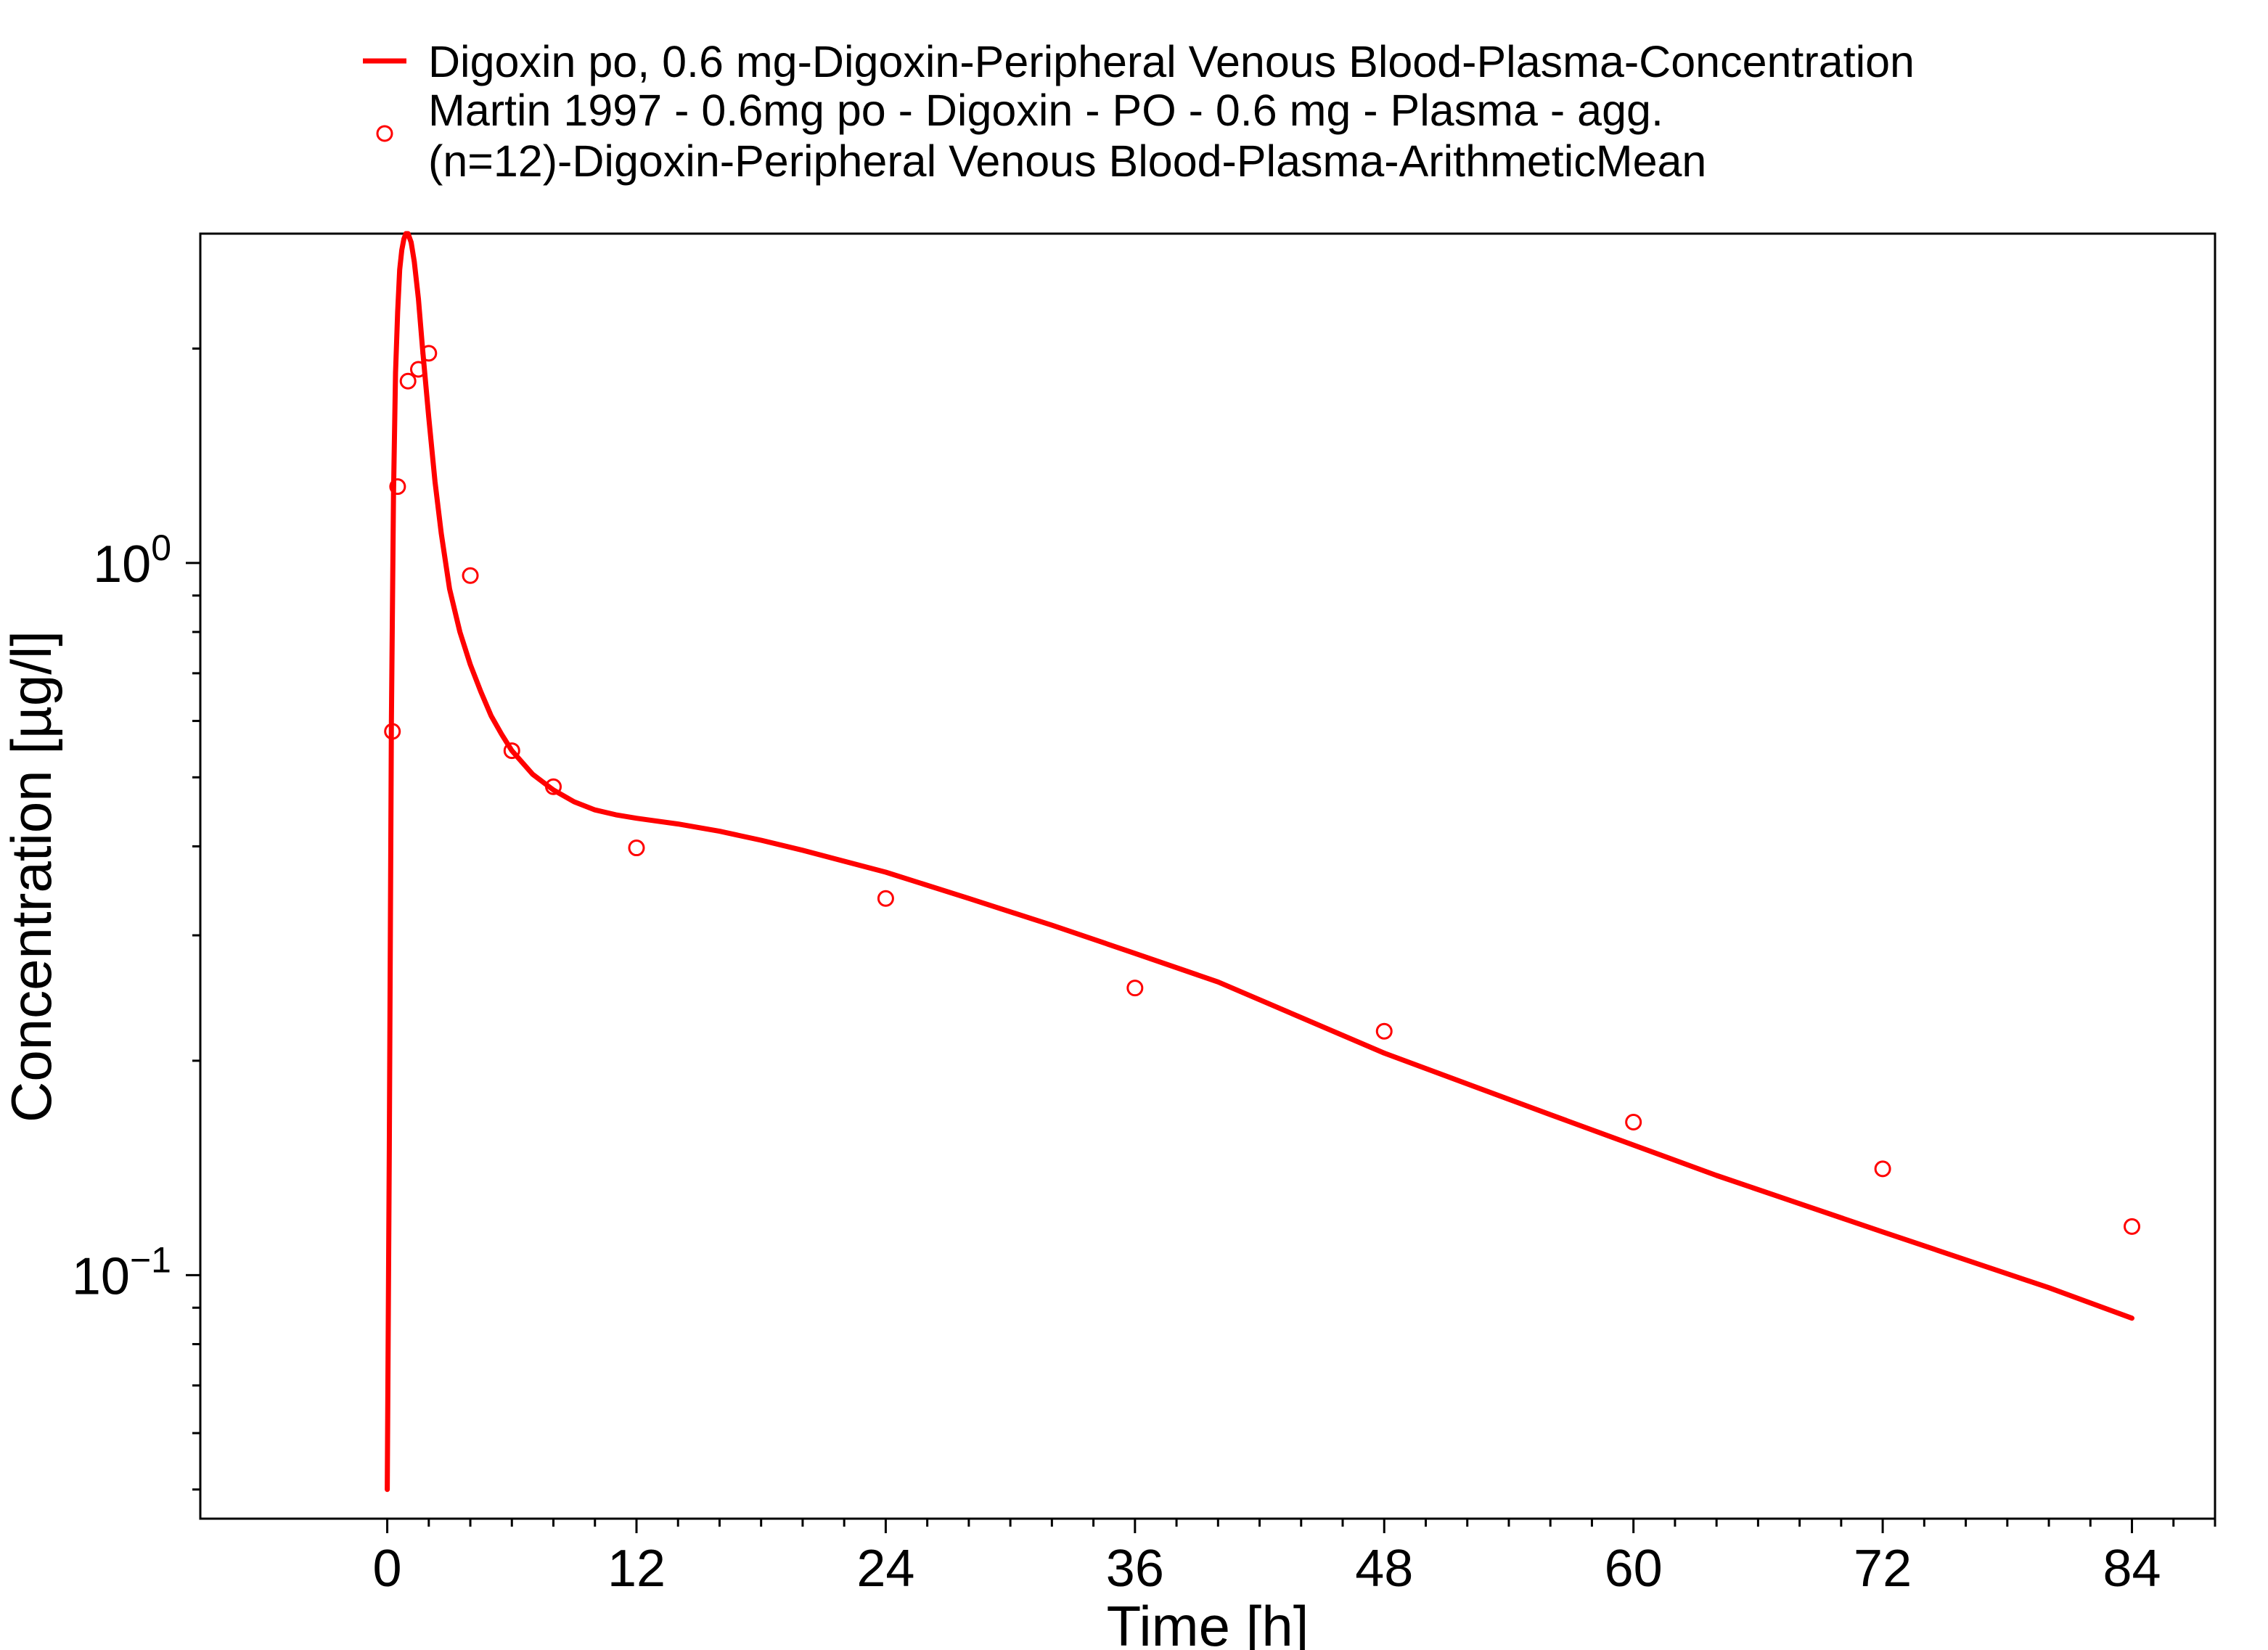  I want to click on legend-marker-swatch, so click(384, 133).